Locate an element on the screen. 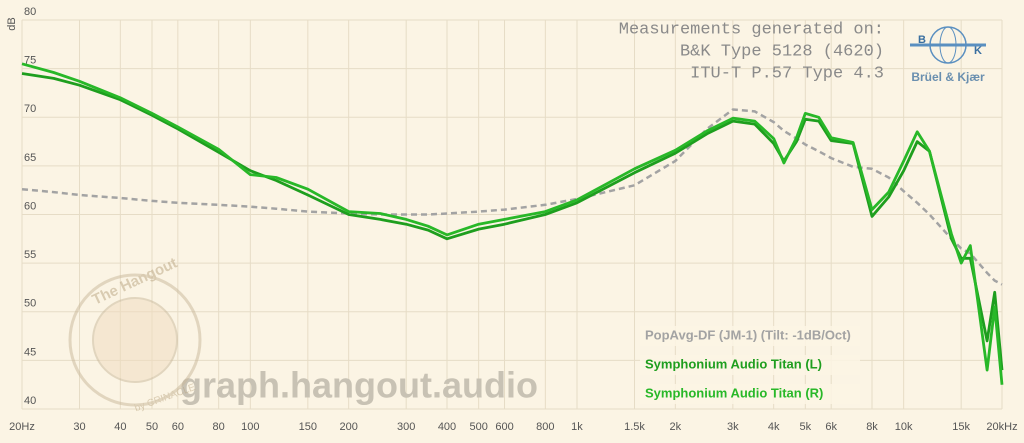 The width and height of the screenshot is (1024, 443). legend-label: Symphonium Audio Titan (L) is located at coordinates (733, 363).